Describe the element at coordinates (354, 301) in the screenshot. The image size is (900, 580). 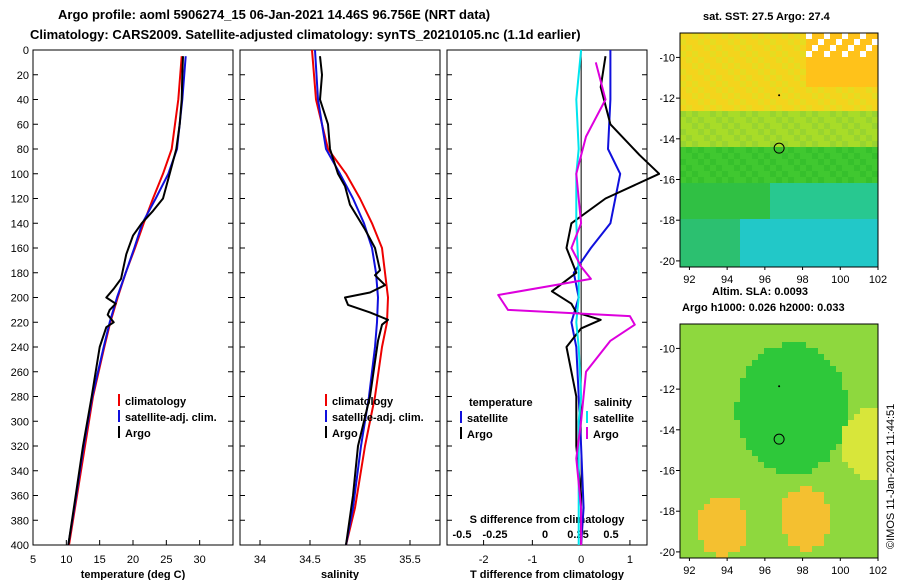
I see `series-line-argo` at that location.